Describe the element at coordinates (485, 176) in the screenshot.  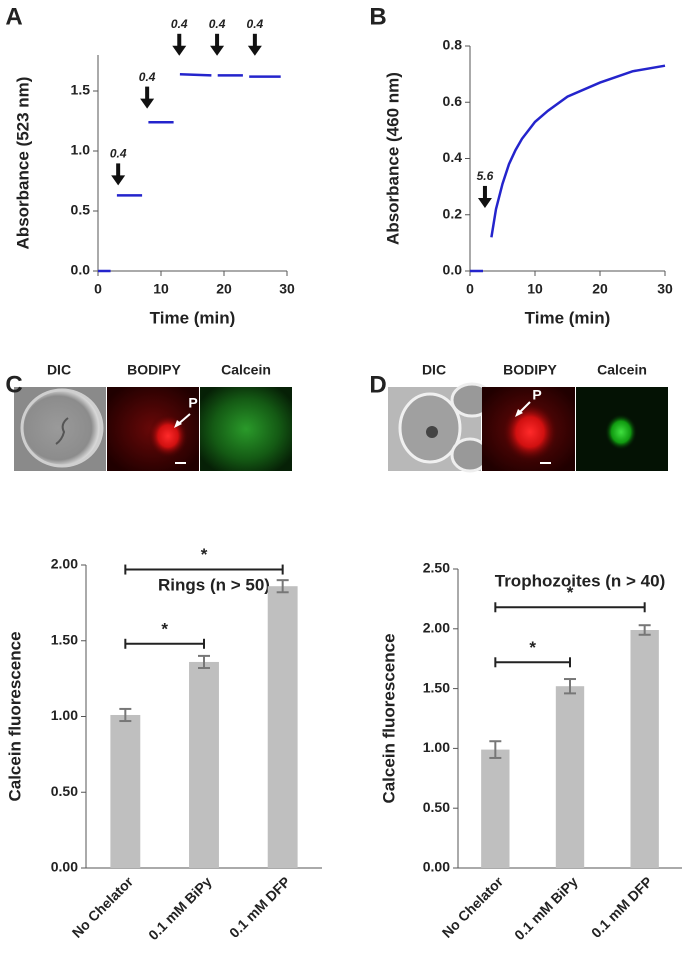
I see `annotation-label: 5.6` at that location.